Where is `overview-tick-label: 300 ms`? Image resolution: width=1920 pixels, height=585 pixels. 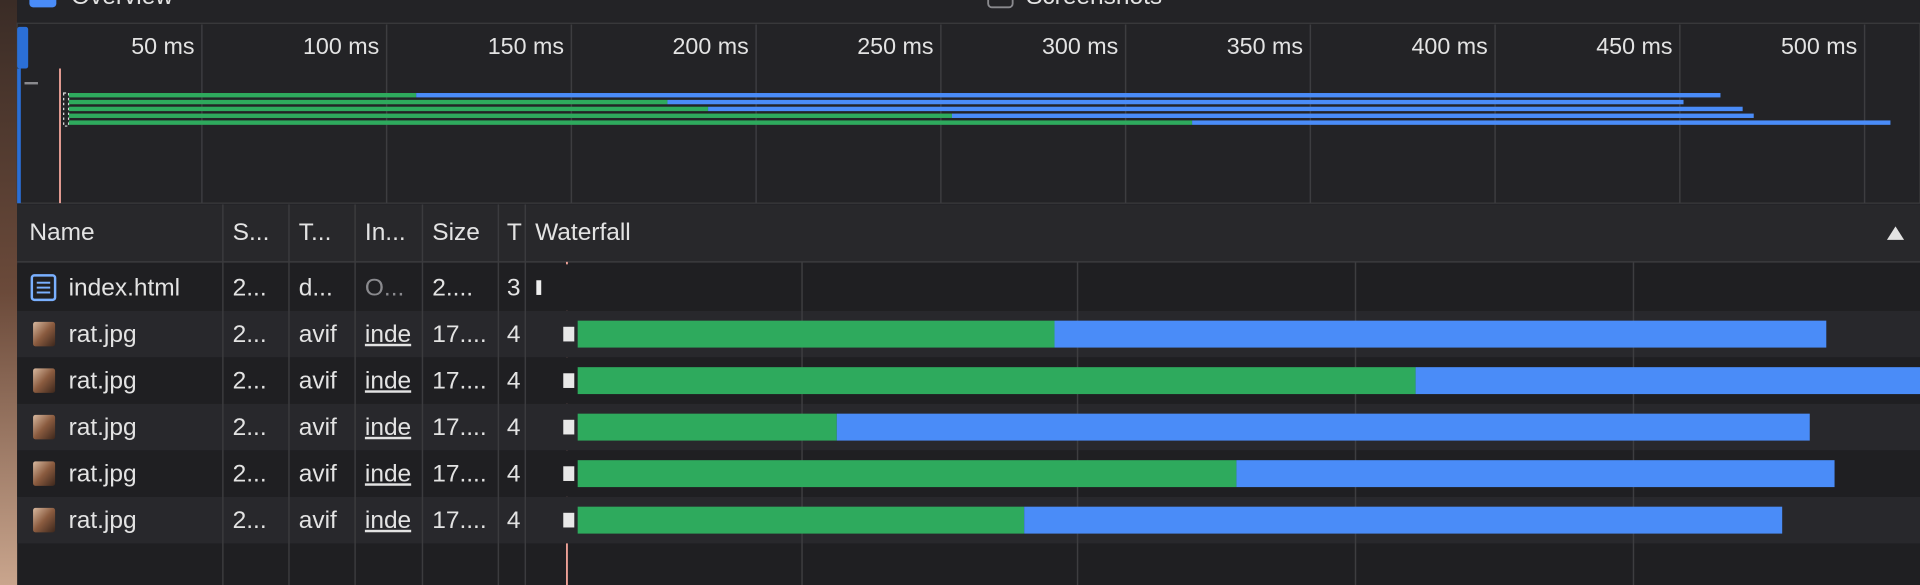
overview-tick-label: 300 ms is located at coordinates (1080, 46).